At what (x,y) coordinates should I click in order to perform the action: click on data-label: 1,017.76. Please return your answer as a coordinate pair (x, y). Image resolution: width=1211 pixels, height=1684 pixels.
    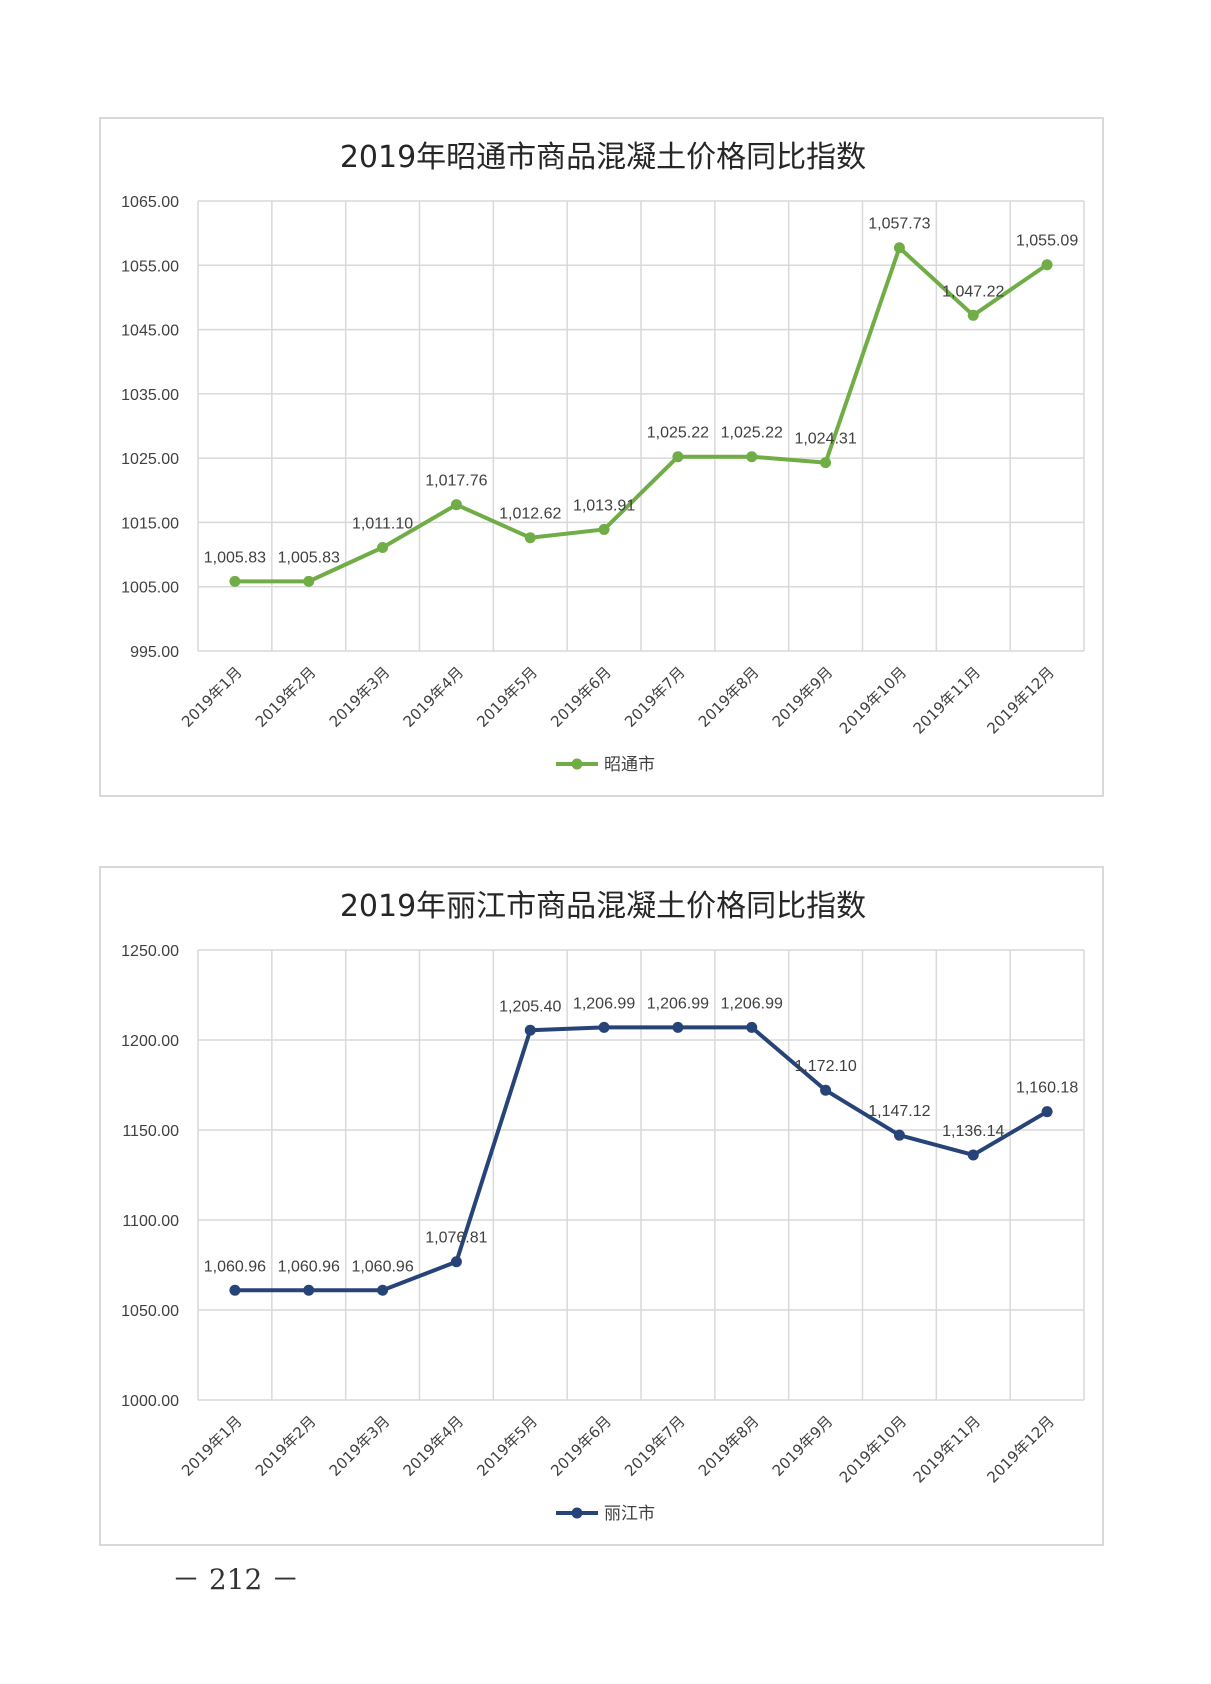
    Looking at the image, I should click on (456, 481).